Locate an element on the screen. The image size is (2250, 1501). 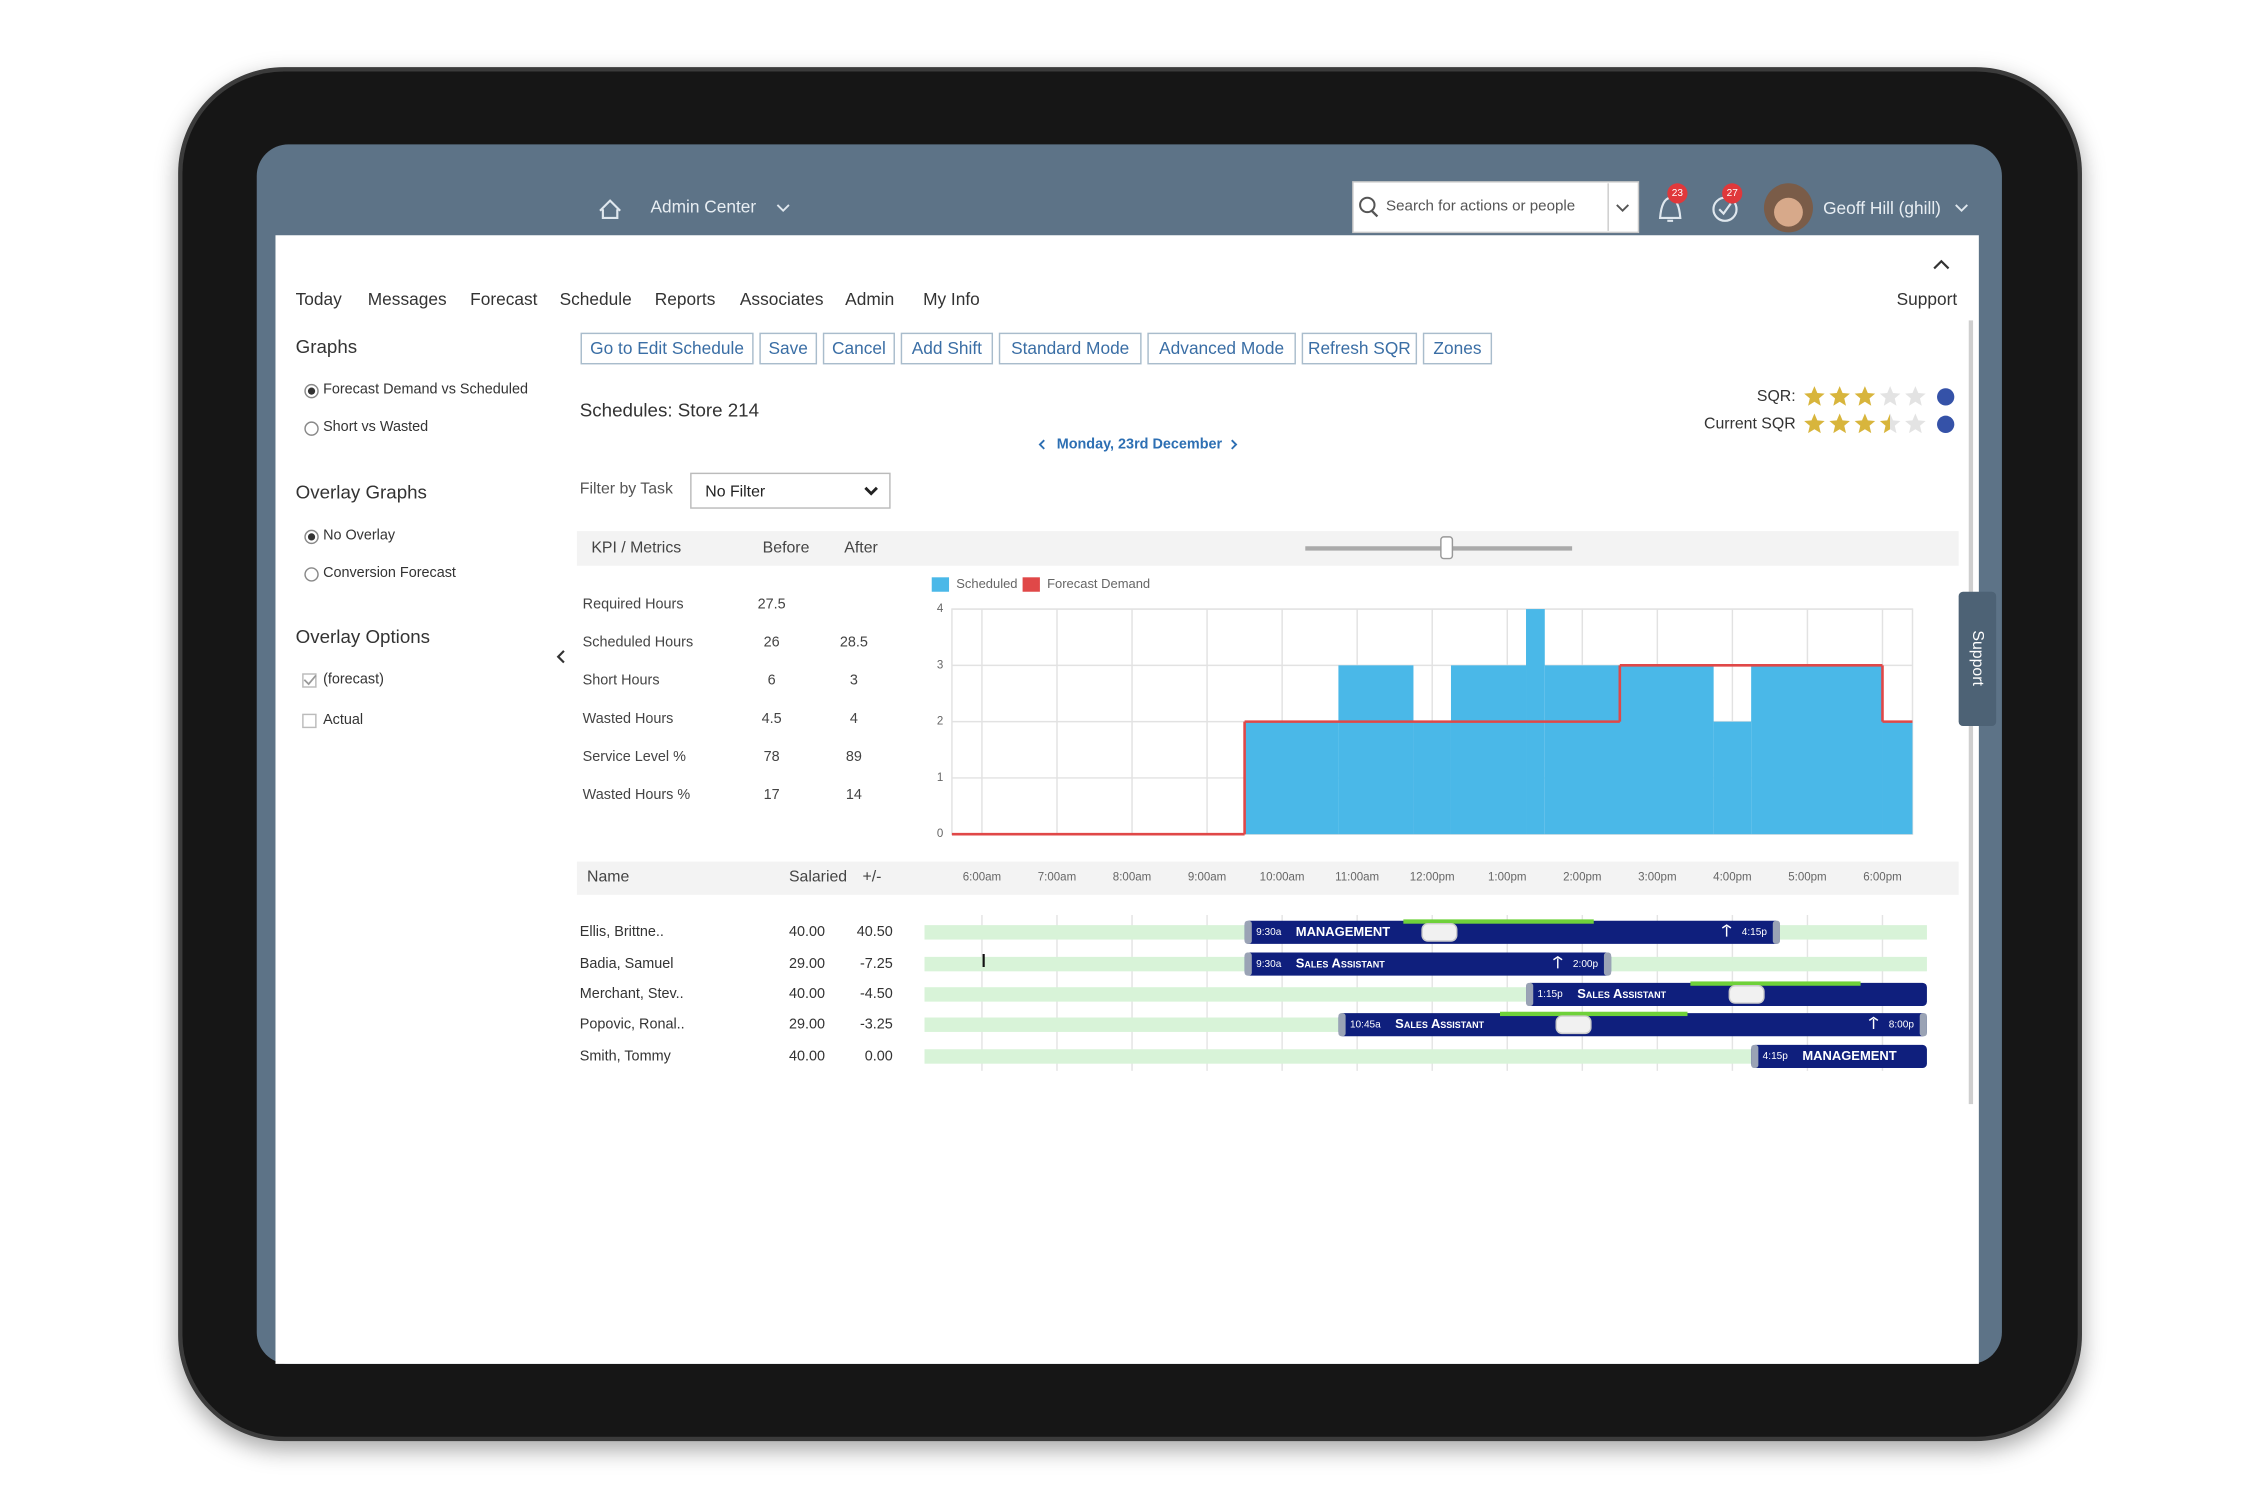
radio-dot is located at coordinates (311, 537).